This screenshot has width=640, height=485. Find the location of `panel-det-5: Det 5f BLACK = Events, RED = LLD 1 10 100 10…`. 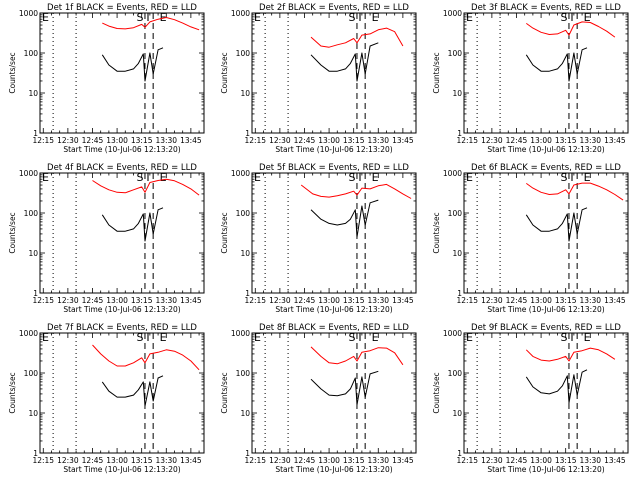

panel-det-5: Det 5f BLACK = Events, RED = LLD 1 10 100 10… is located at coordinates (318, 238).